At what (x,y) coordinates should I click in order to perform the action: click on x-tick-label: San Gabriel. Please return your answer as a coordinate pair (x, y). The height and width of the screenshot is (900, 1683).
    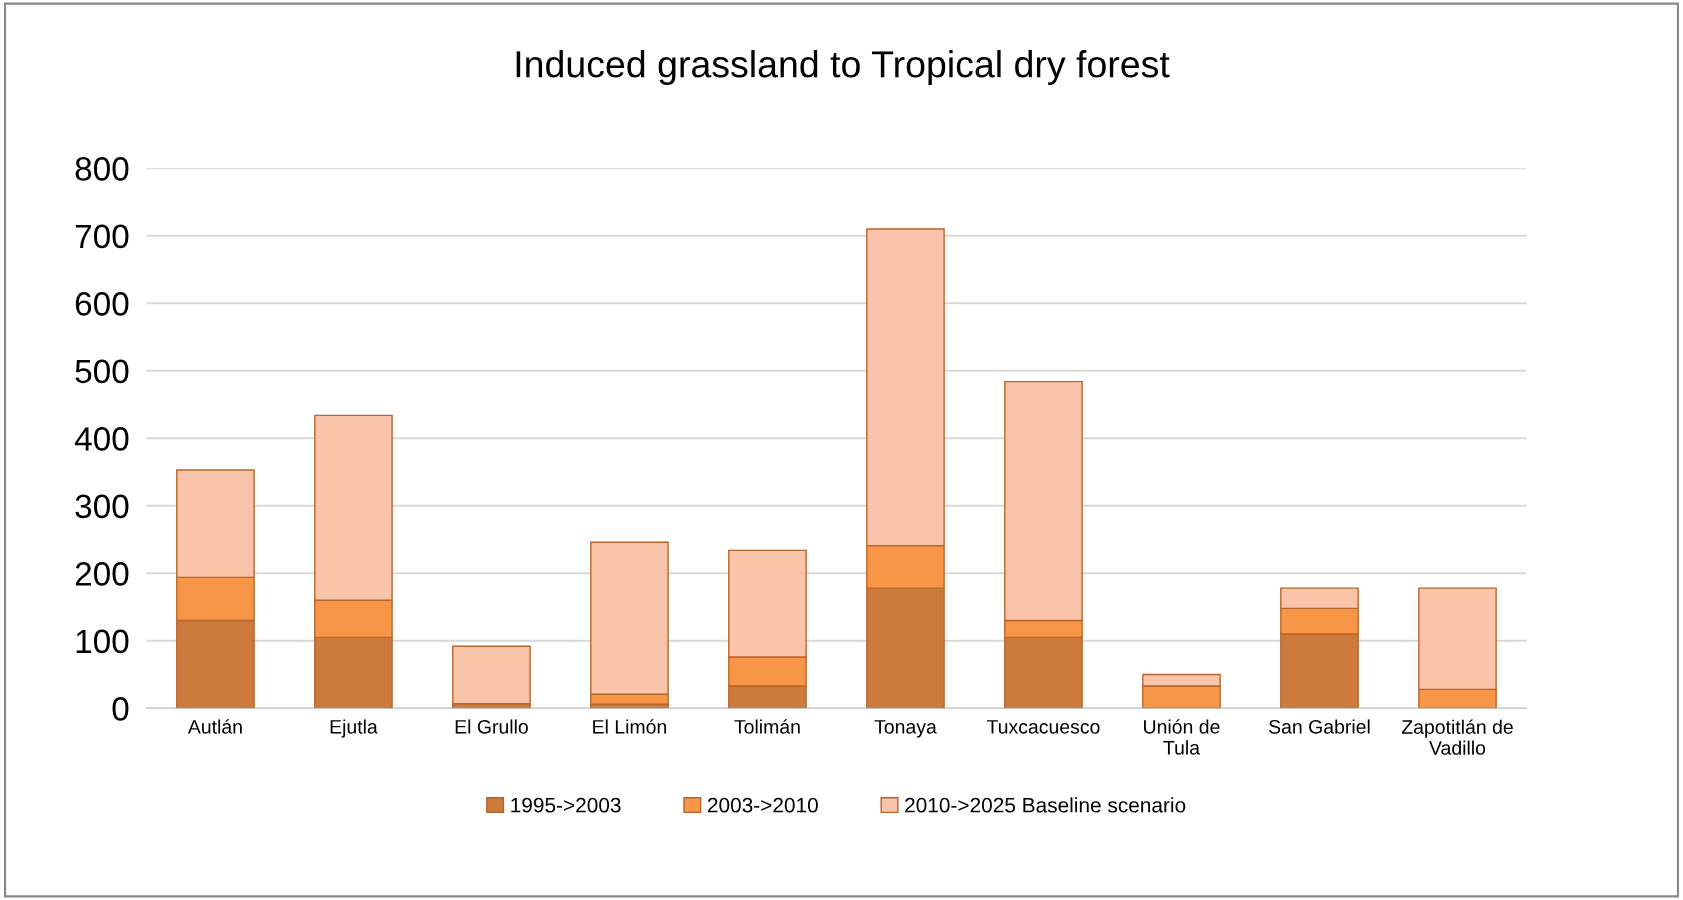
    Looking at the image, I should click on (1319, 726).